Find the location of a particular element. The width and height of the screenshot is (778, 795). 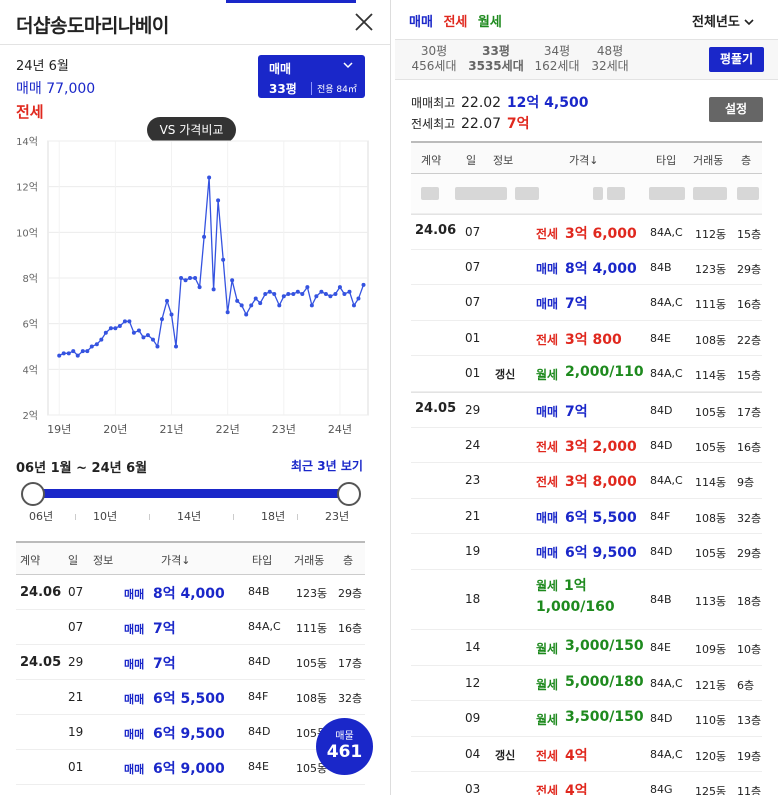

pyeong-option-30: 30평 456세대 is located at coordinates (434, 59).